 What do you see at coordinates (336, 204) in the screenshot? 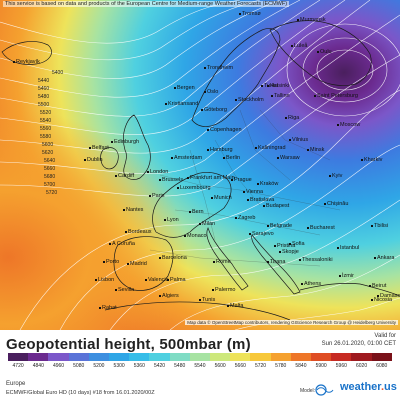
I see `city-label: Chișinău` at bounding box center [336, 204].